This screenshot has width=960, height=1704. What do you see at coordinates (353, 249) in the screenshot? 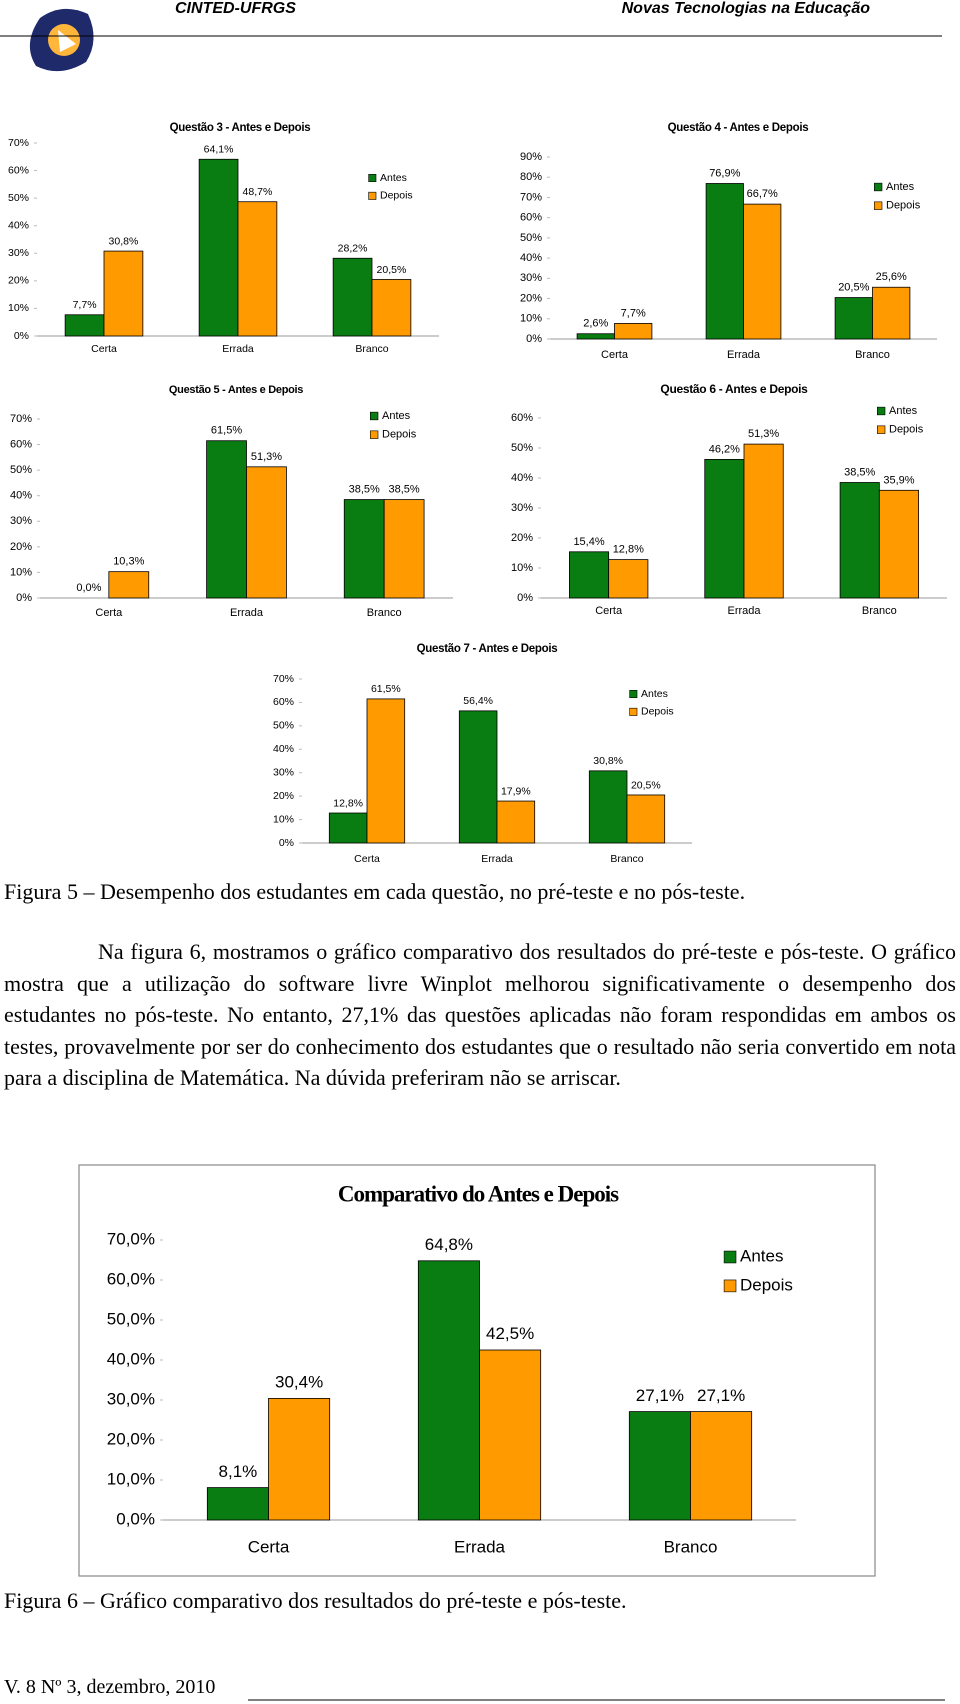
I see `value-label: 28,2%` at bounding box center [353, 249].